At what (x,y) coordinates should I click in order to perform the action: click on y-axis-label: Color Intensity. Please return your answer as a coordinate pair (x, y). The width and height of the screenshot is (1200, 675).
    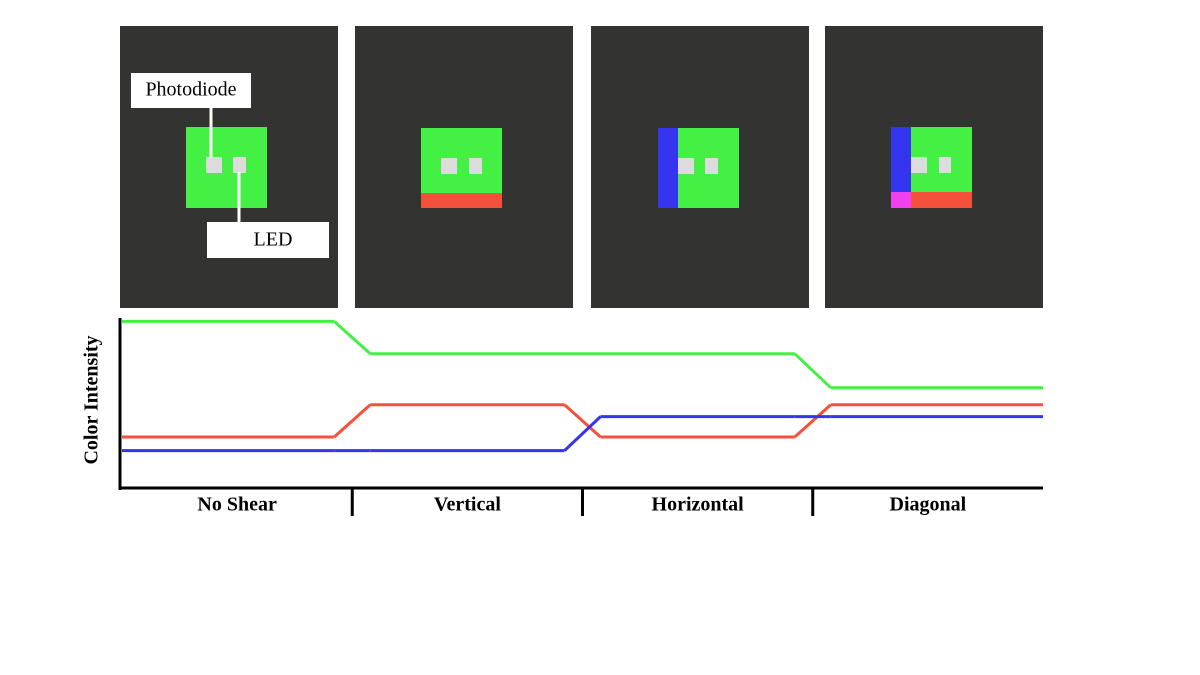
    Looking at the image, I should click on (92, 399).